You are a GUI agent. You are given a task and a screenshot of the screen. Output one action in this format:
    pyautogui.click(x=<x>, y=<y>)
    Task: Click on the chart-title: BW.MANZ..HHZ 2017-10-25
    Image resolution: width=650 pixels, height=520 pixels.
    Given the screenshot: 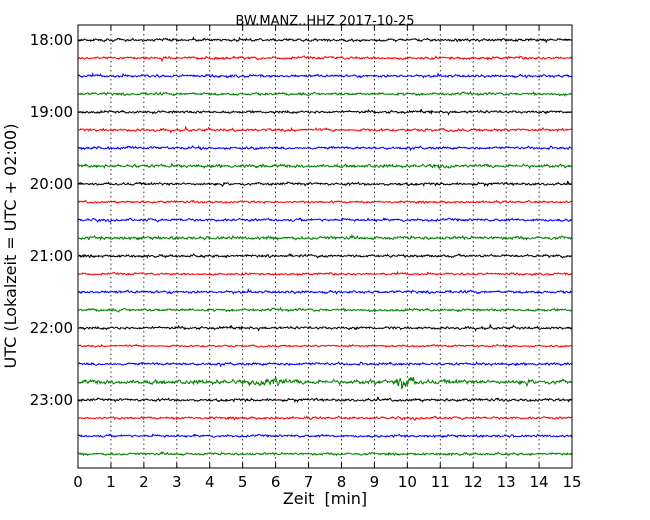 What is the action you would take?
    pyautogui.click(x=324, y=21)
    